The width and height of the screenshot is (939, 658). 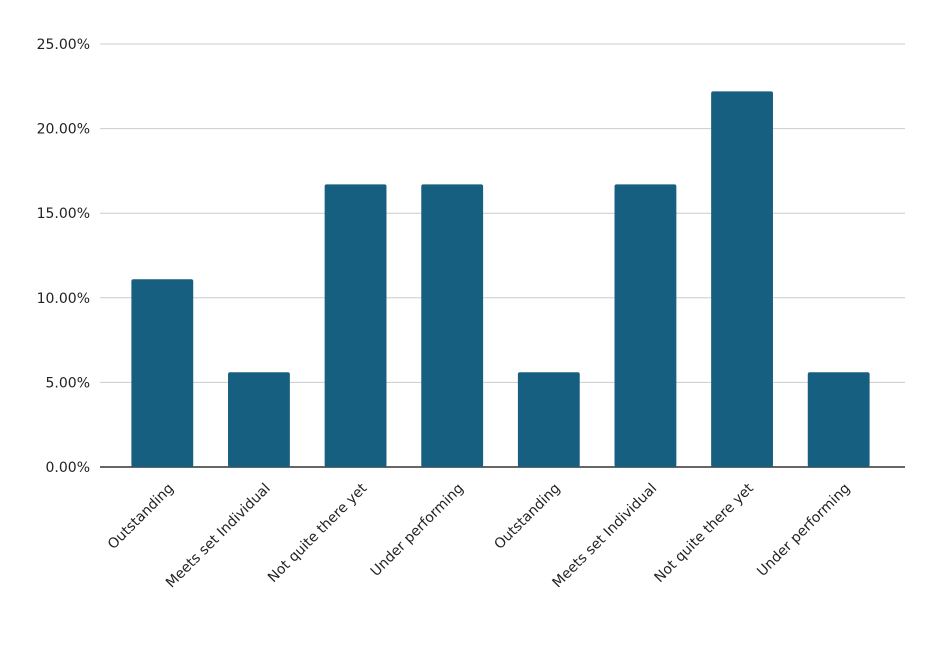 I want to click on y-tick-label: 25.00%, so click(x=63, y=45).